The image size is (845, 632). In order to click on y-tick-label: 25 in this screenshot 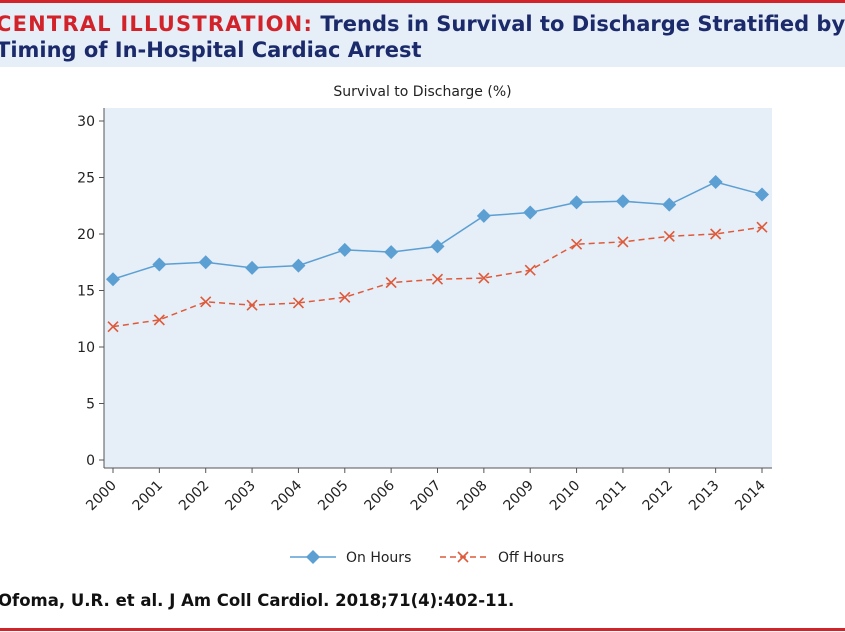, I will do `click(86, 179)`.